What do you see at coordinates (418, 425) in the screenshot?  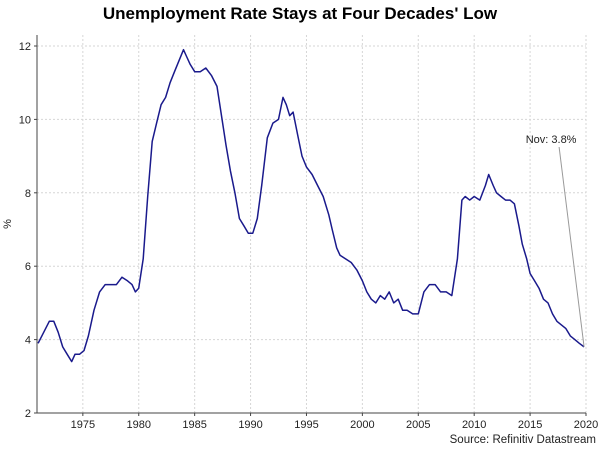 I see `x-tick-label: 2005` at bounding box center [418, 425].